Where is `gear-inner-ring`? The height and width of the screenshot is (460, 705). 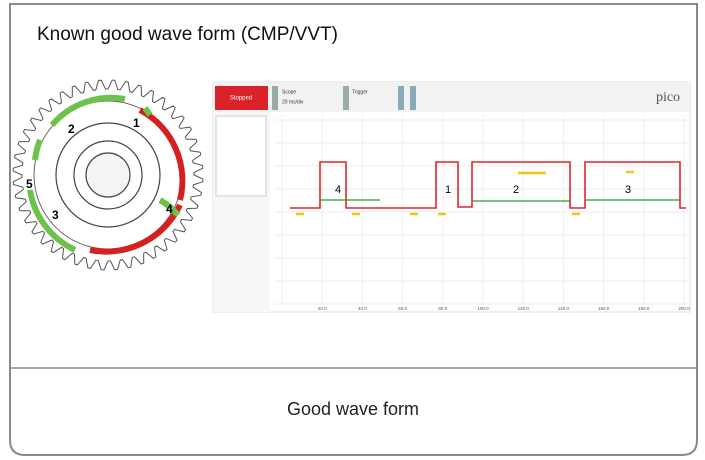 gear-inner-ring is located at coordinates (108, 175).